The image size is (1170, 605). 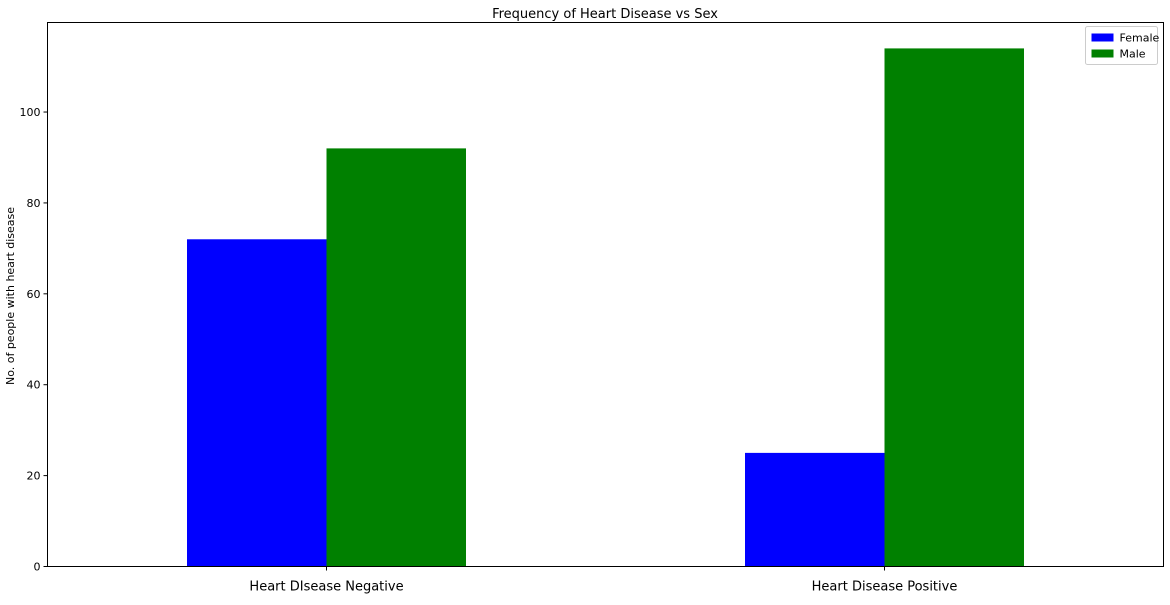 What do you see at coordinates (34, 294) in the screenshot?
I see `y-tick-label: 60` at bounding box center [34, 294].